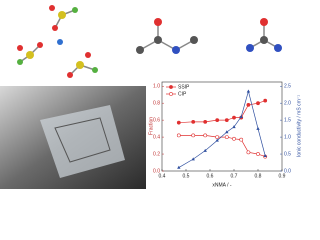 The width and height of the screenshot is (320, 240). What do you see at coordinates (156, 171) in the screenshot?
I see `y-tick-label: 0.0` at bounding box center [156, 171].